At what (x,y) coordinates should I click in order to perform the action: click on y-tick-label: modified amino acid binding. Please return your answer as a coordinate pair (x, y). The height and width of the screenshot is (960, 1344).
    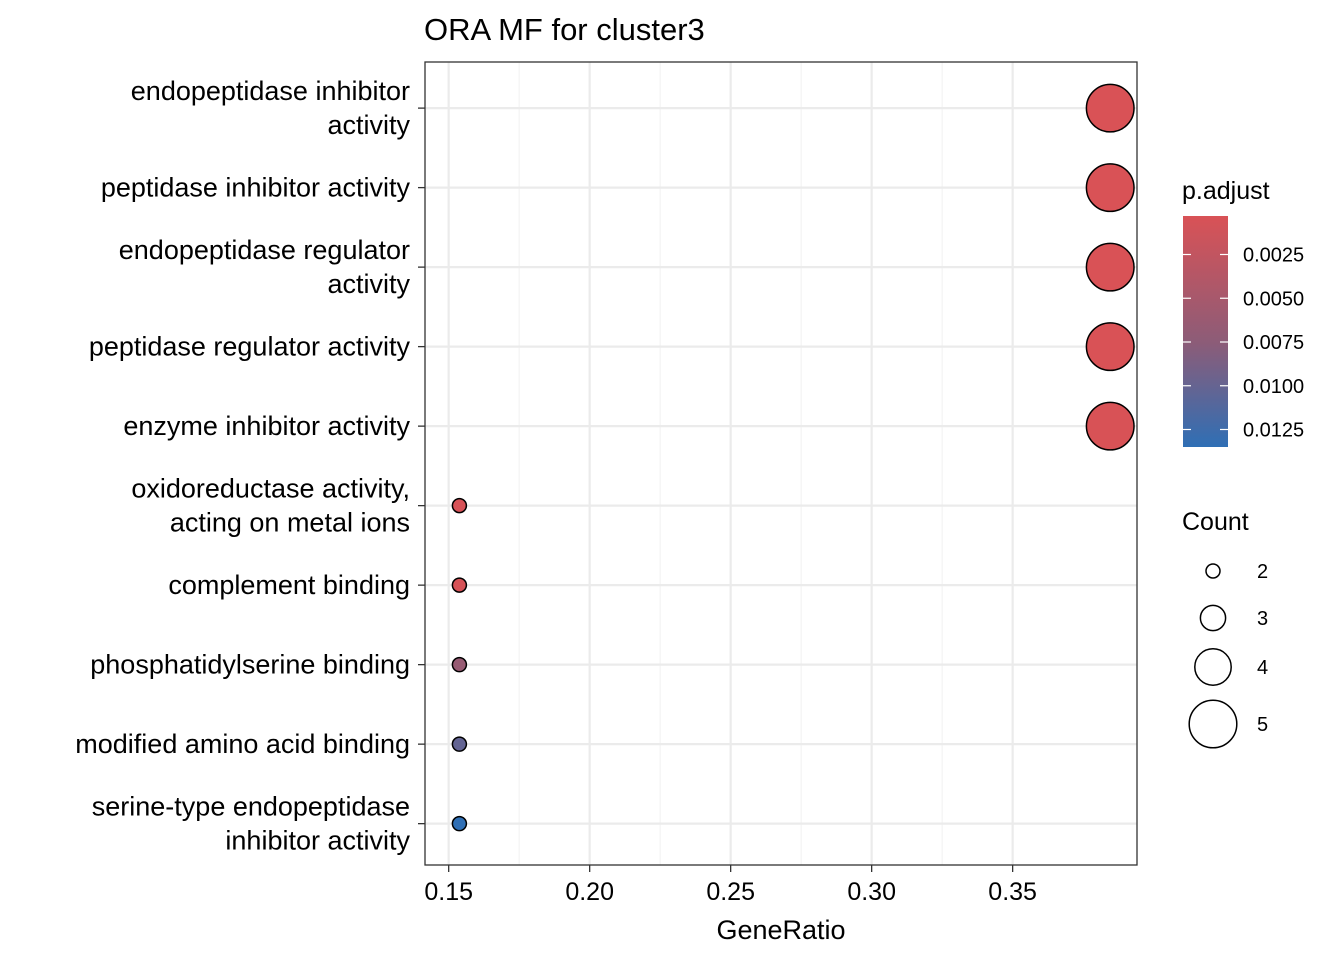
    Looking at the image, I should click on (242, 744).